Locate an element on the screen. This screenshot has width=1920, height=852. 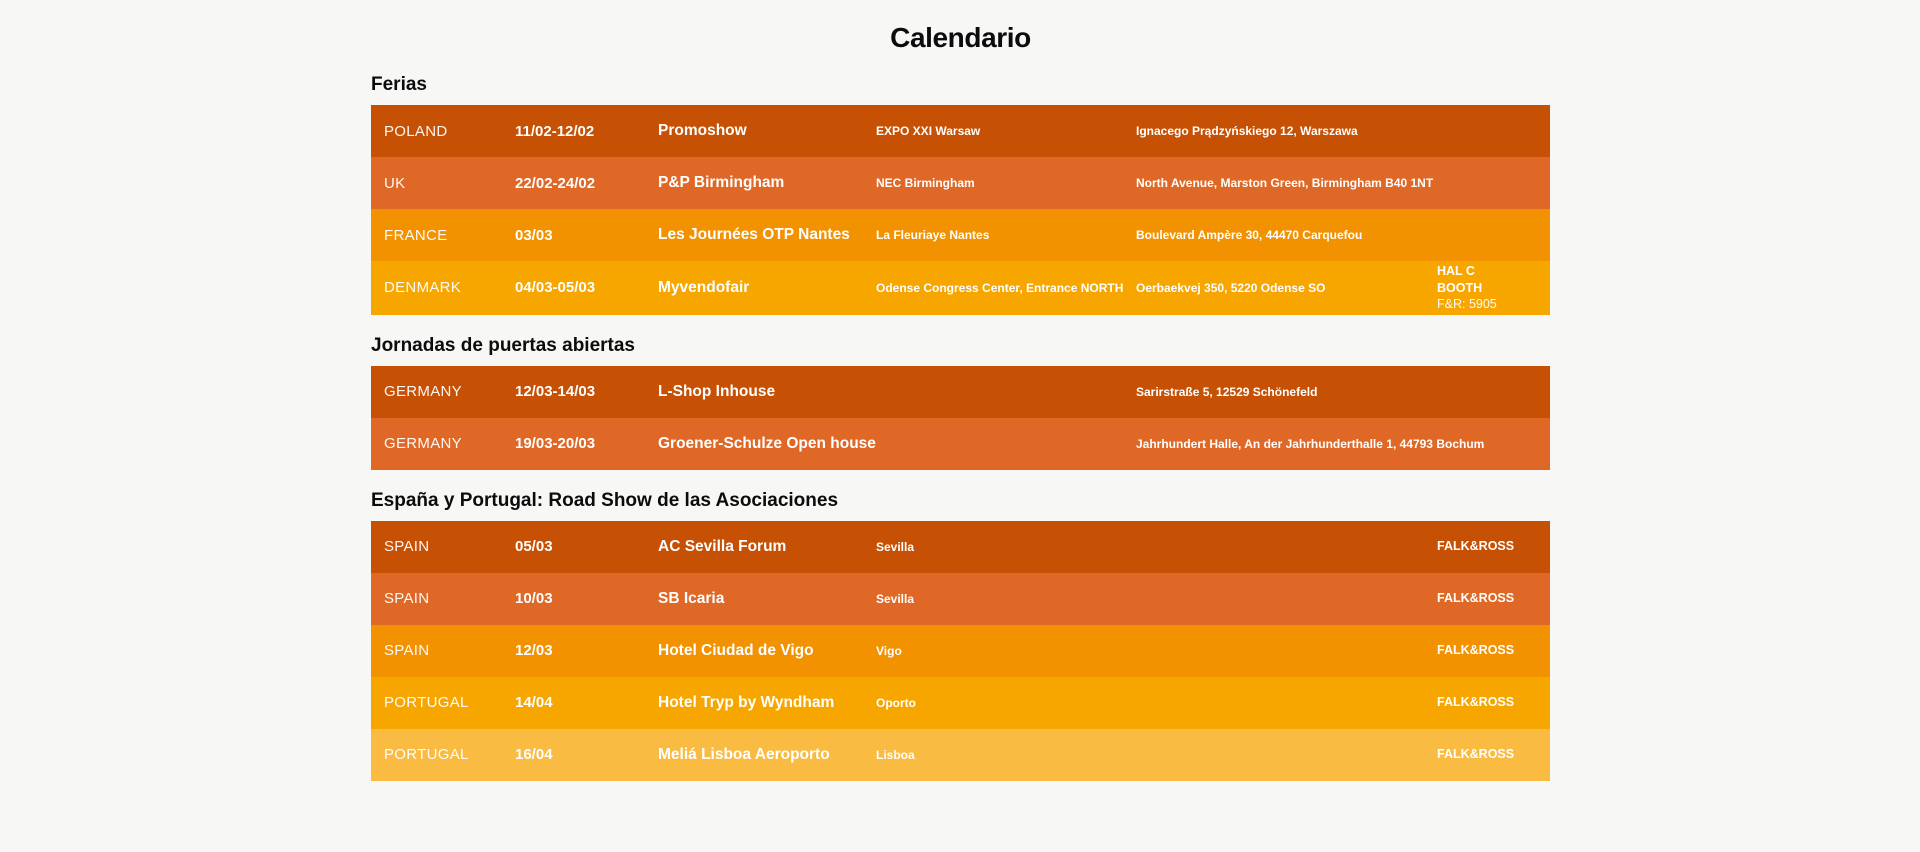
country-label: DENMARK is located at coordinates (423, 288).